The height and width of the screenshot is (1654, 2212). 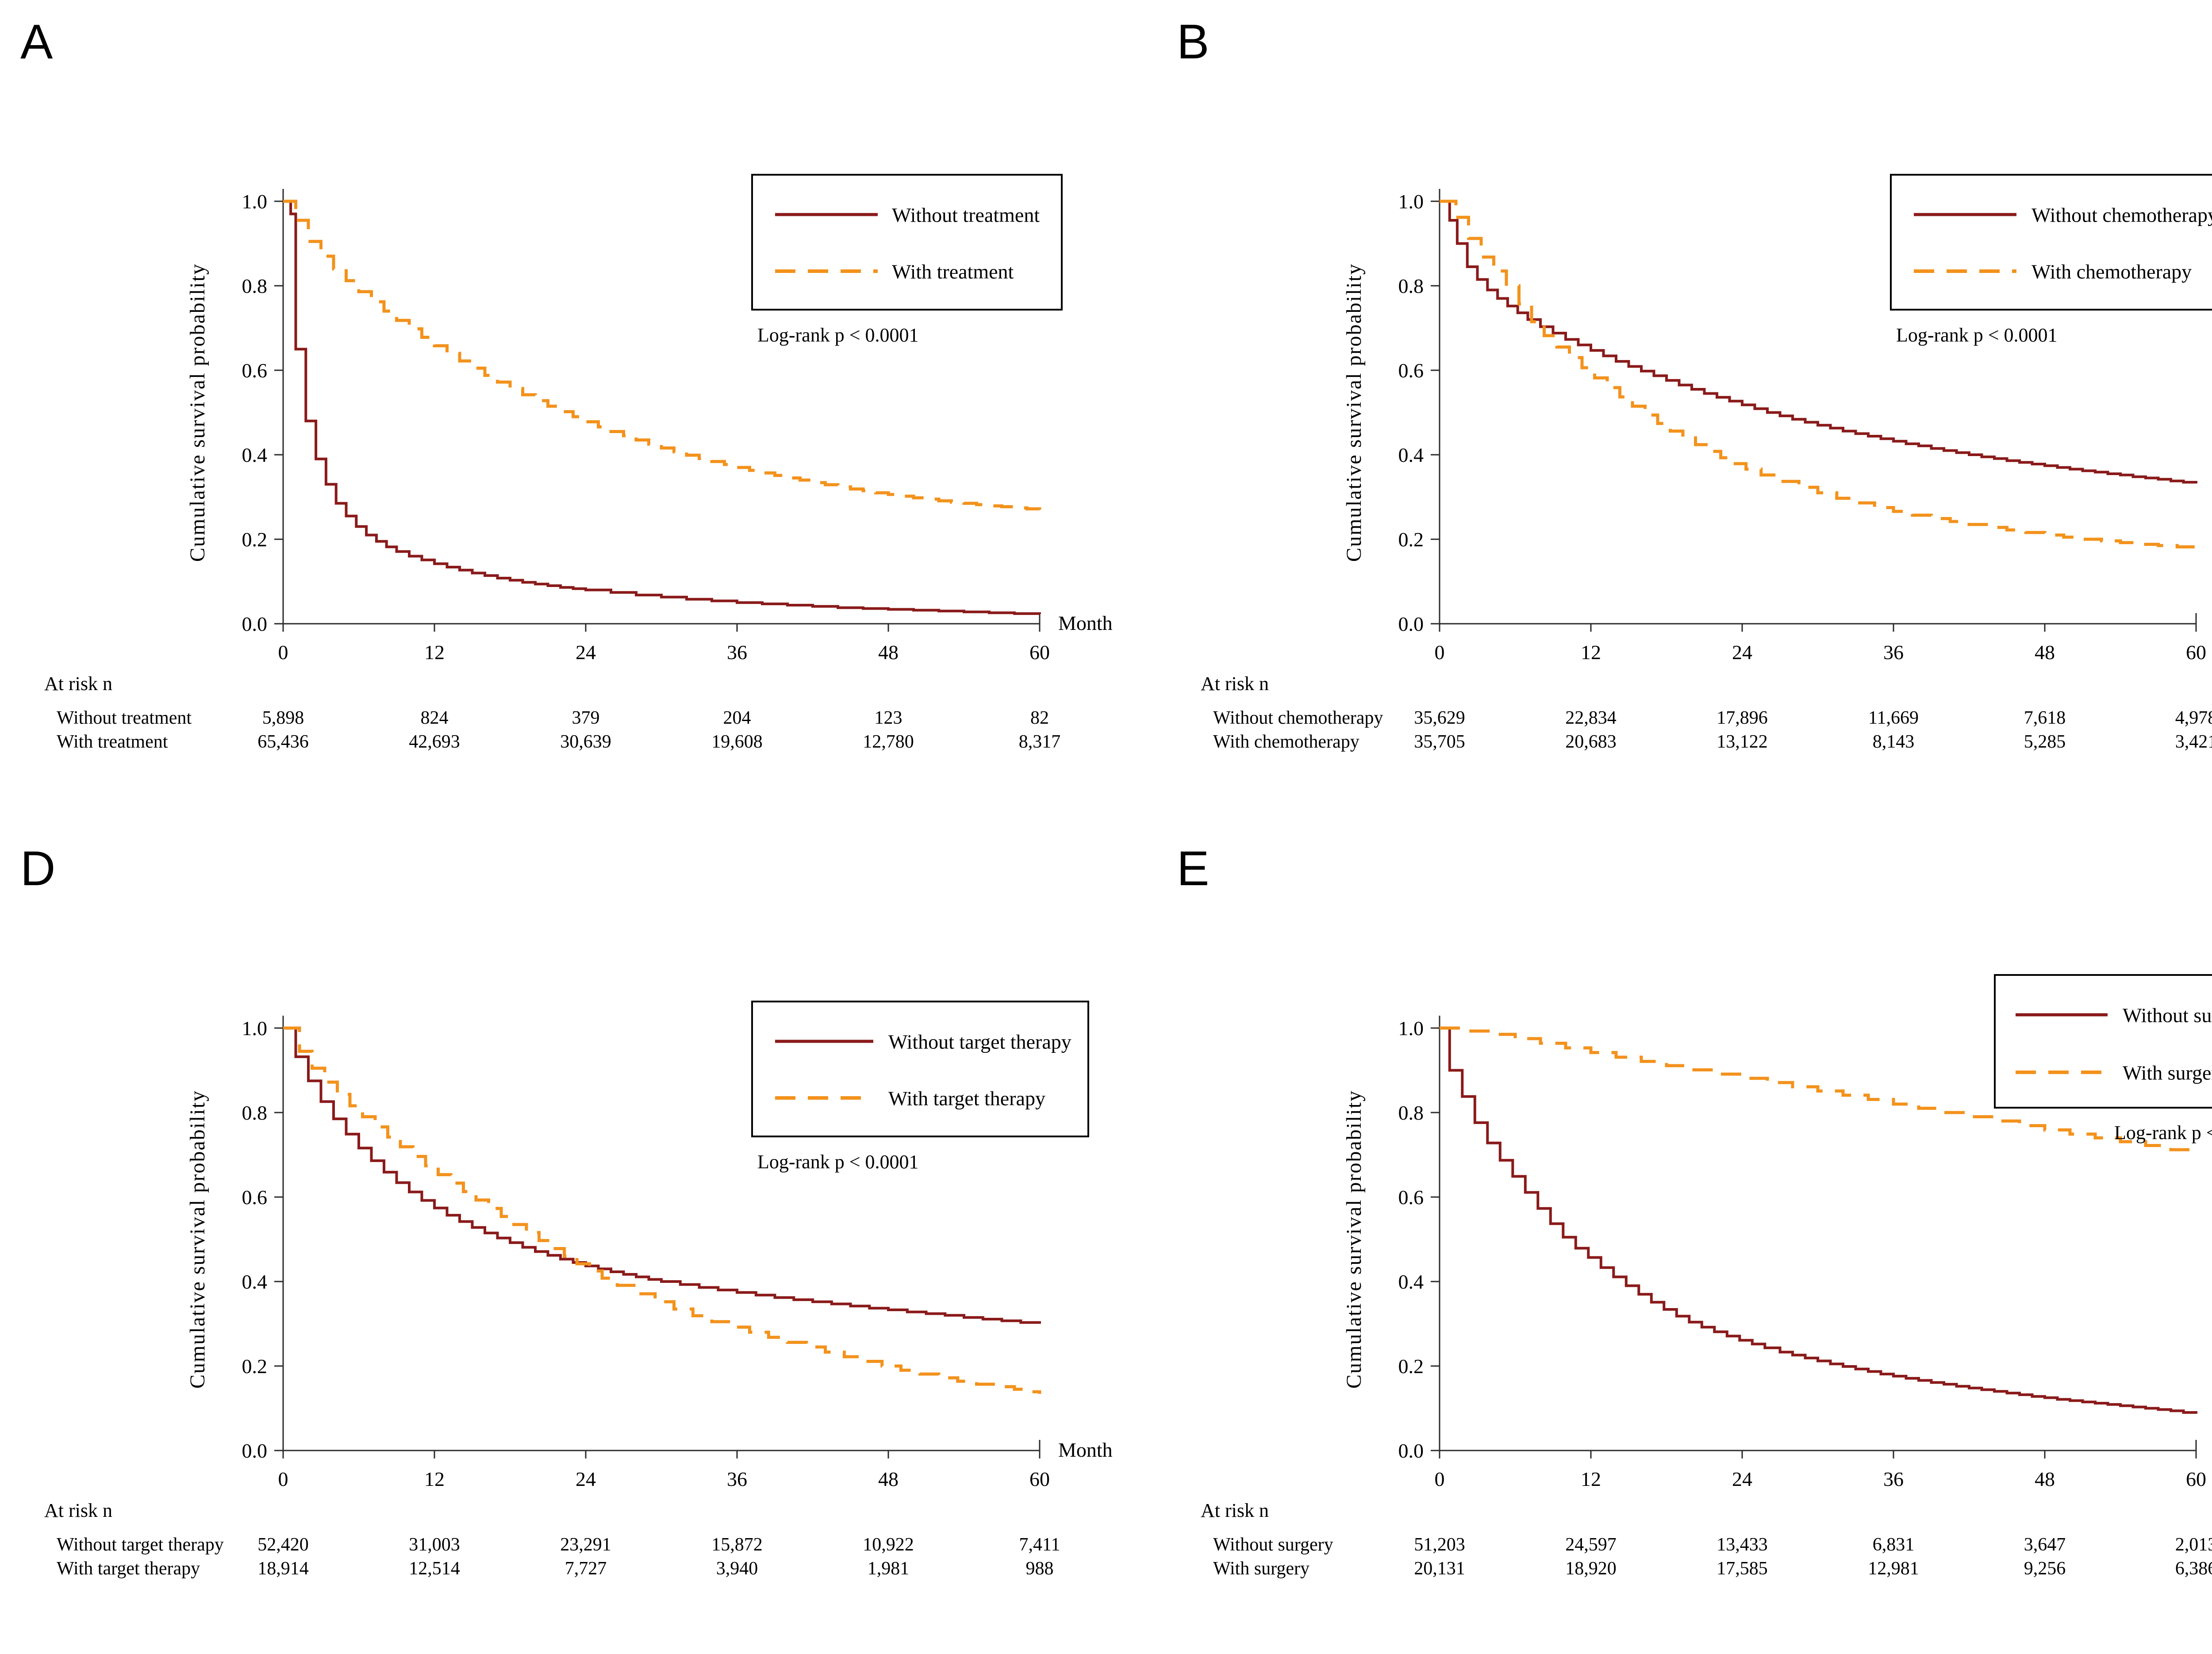 I want to click on legend-label-without-treatment: Without treatment, so click(x=966, y=215).